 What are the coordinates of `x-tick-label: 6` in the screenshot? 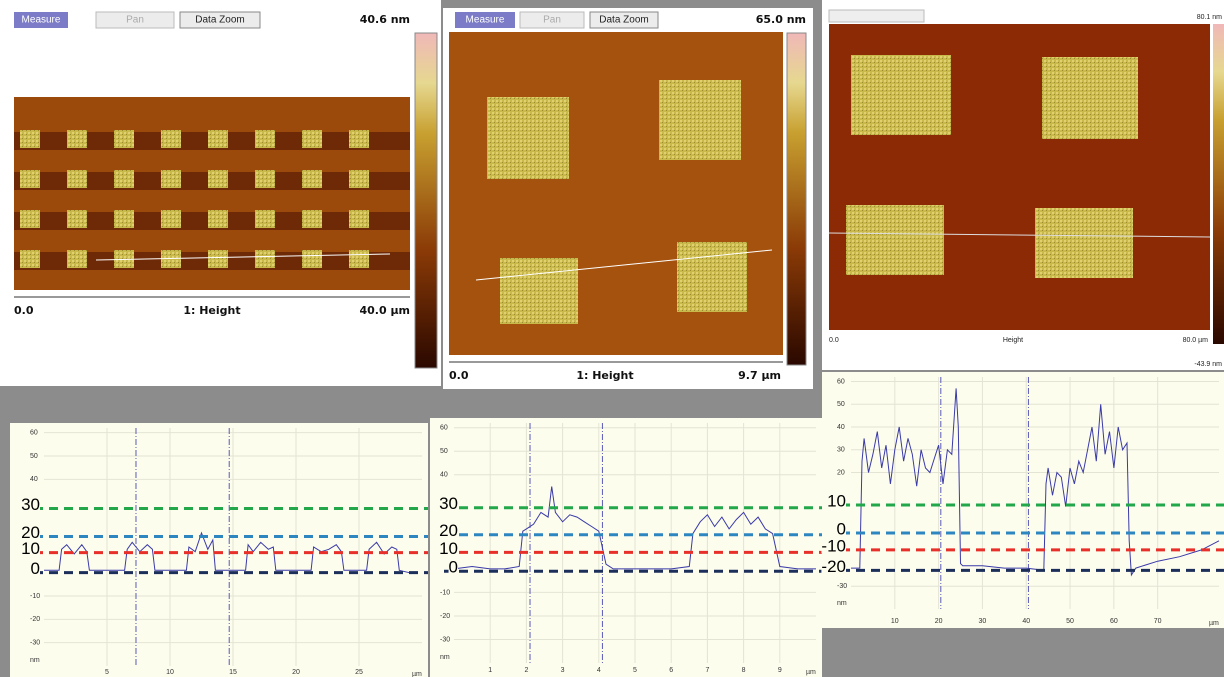 It's located at (671, 670).